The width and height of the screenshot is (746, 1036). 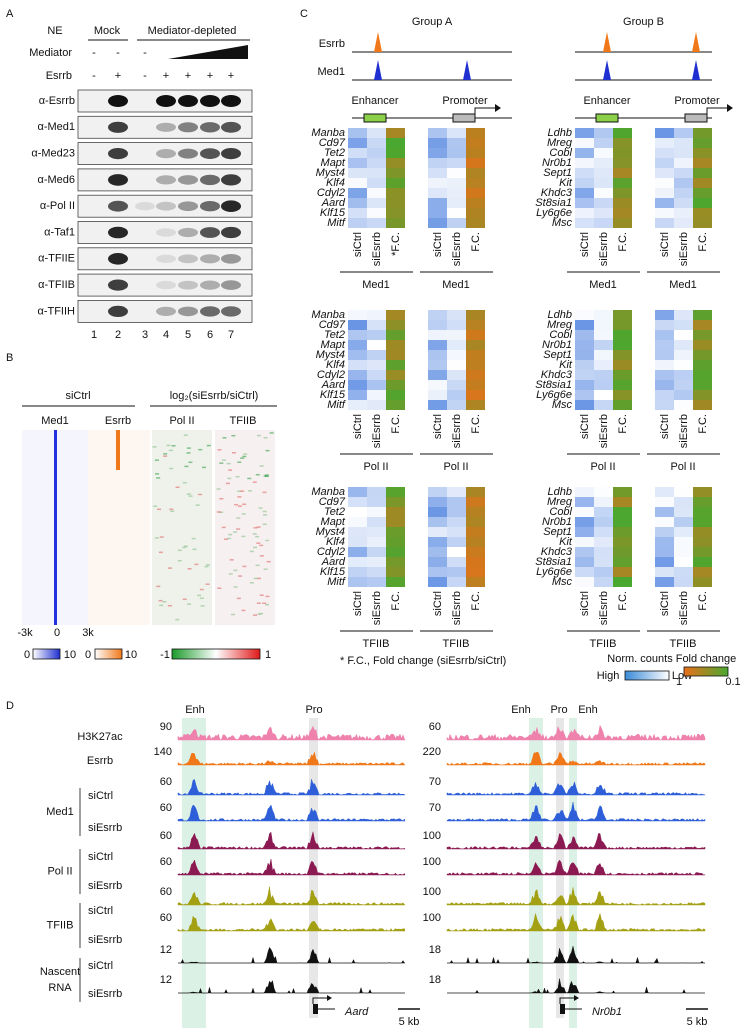 What do you see at coordinates (331, 72) in the screenshot?
I see `label: Med1` at bounding box center [331, 72].